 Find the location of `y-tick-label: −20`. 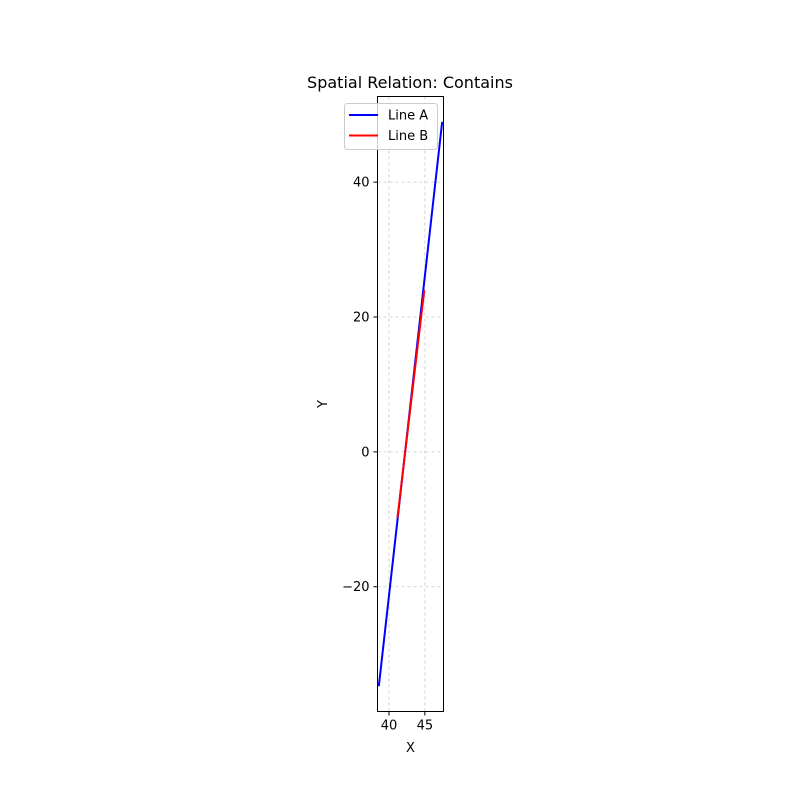

y-tick-label: −20 is located at coordinates (355, 587).